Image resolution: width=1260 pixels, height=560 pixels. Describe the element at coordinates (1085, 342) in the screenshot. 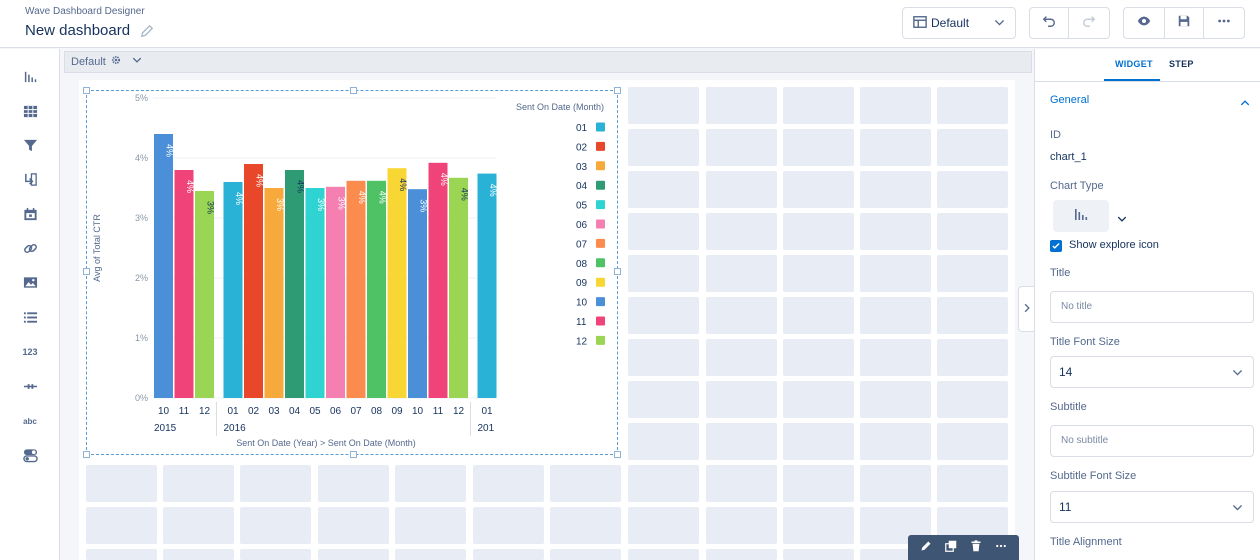

I see `title-font-size-label: Title Font Size` at that location.